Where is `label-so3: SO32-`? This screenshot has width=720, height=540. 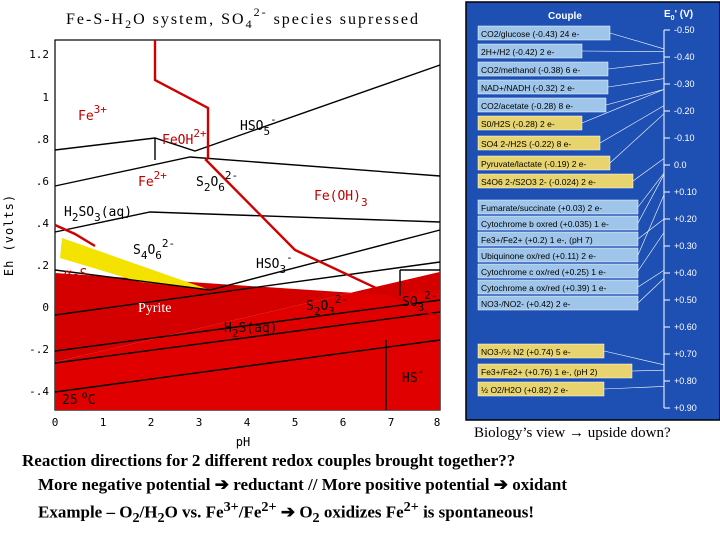 label-so3: SO32- is located at coordinates (420, 301).